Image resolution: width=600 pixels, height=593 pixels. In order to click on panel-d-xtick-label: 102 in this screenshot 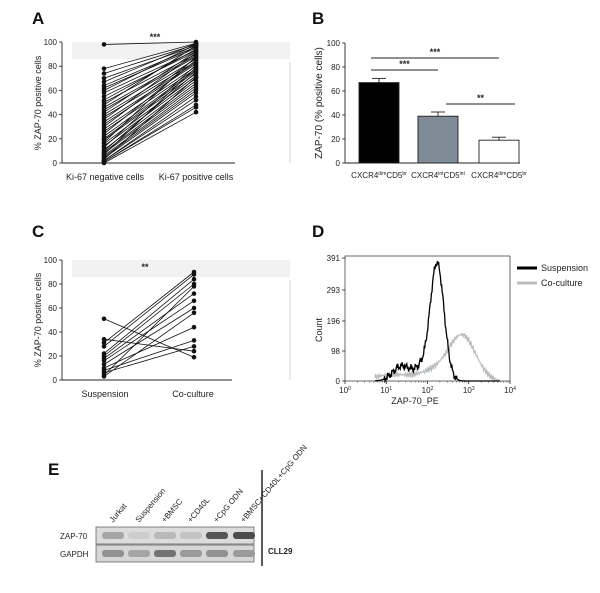, I will do `click(428, 390)`.